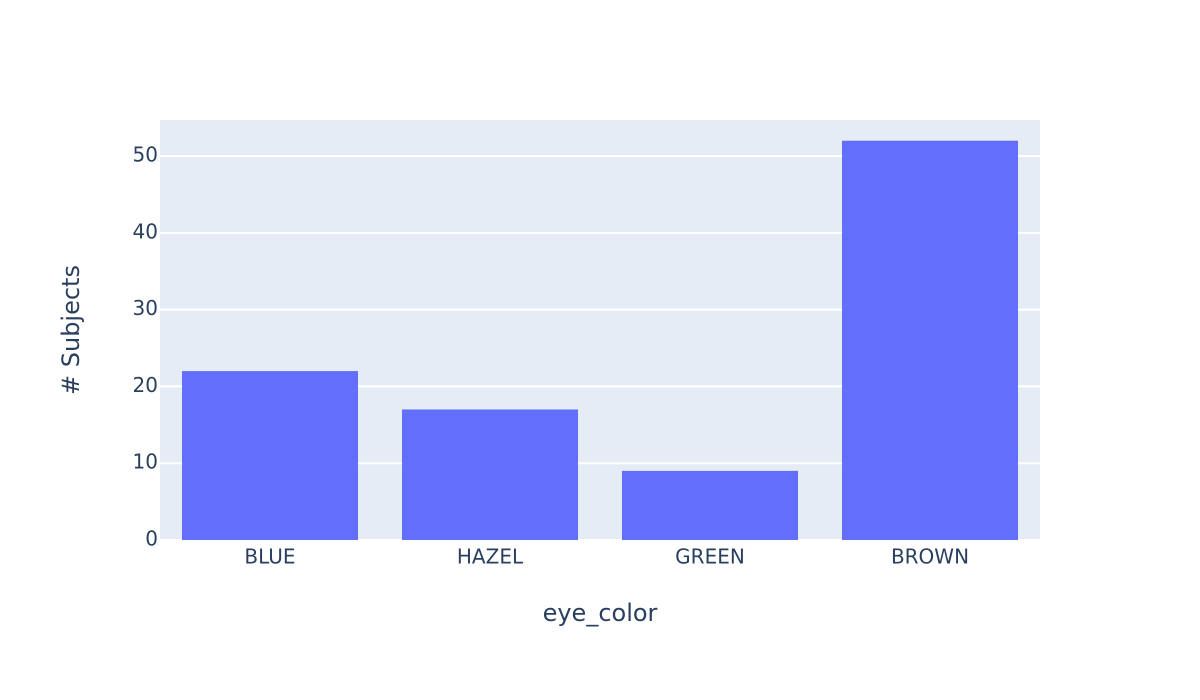 The height and width of the screenshot is (700, 1200). What do you see at coordinates (930, 557) in the screenshot?
I see `x-tick-label: BROWN` at bounding box center [930, 557].